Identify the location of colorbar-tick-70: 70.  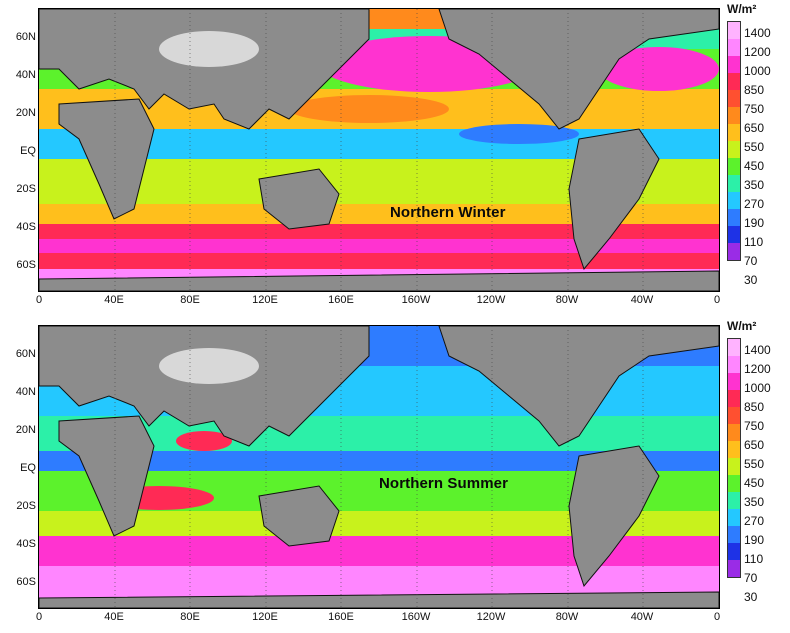
(751, 261).